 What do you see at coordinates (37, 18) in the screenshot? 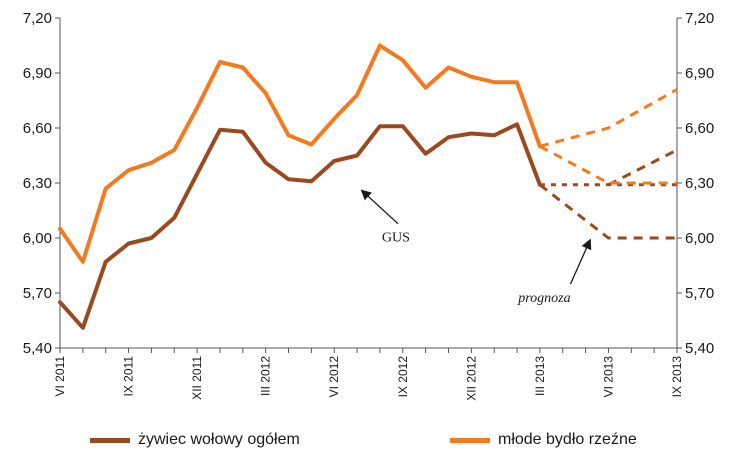
I see `y-tick-label-left: 7,20` at bounding box center [37, 18].